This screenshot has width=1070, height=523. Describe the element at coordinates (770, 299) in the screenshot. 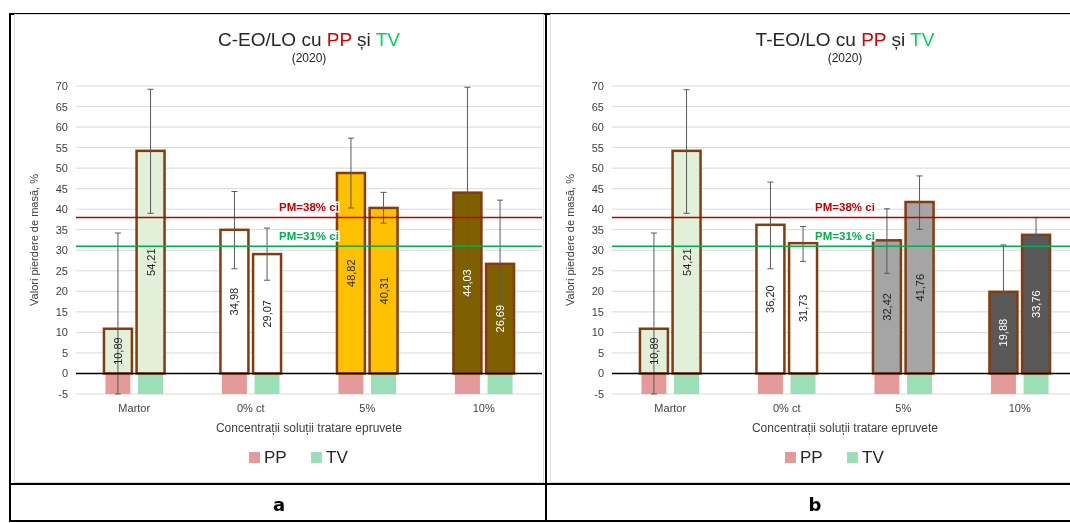

I see `data-label: 36,20` at that location.